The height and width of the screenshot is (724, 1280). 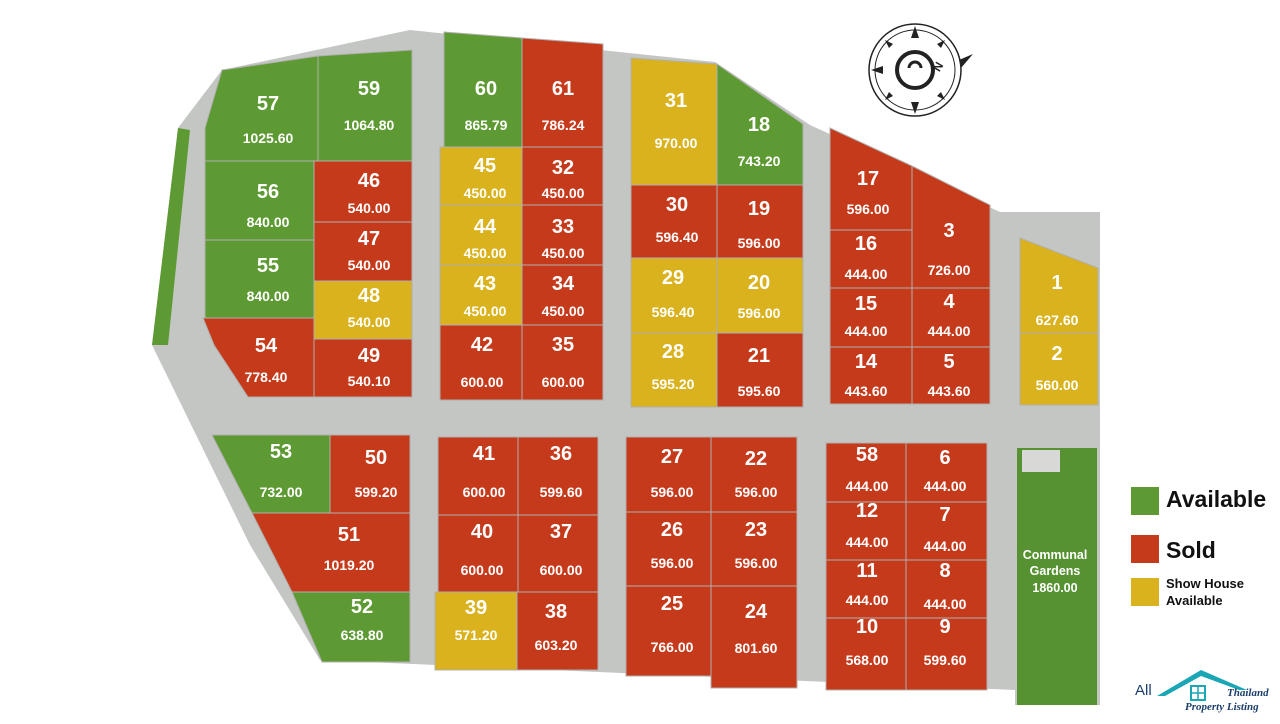 I want to click on plot-49-area: 540.10, so click(x=369, y=381).